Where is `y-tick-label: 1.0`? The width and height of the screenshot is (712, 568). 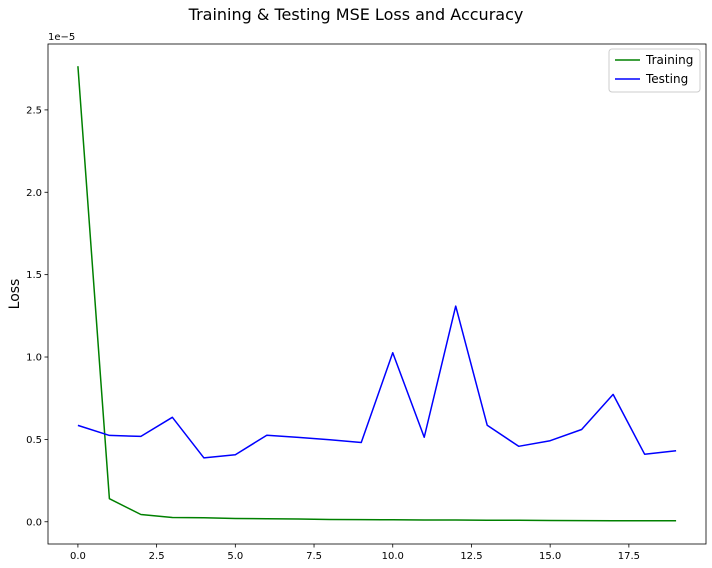
y-tick-label: 1.0 is located at coordinates (34, 358).